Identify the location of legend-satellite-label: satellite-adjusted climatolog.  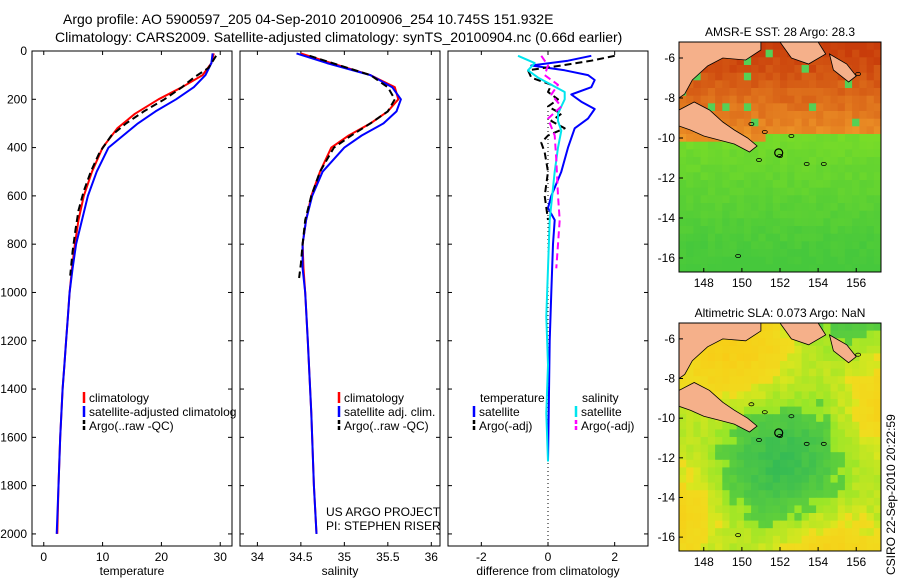
(162, 412).